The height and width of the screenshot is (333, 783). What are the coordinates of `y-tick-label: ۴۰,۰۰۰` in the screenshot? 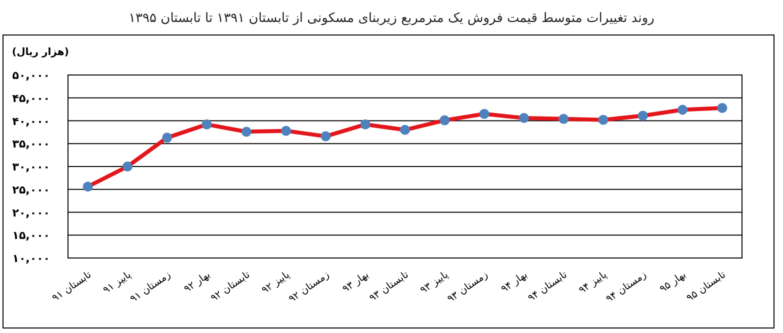 It's located at (31, 121).